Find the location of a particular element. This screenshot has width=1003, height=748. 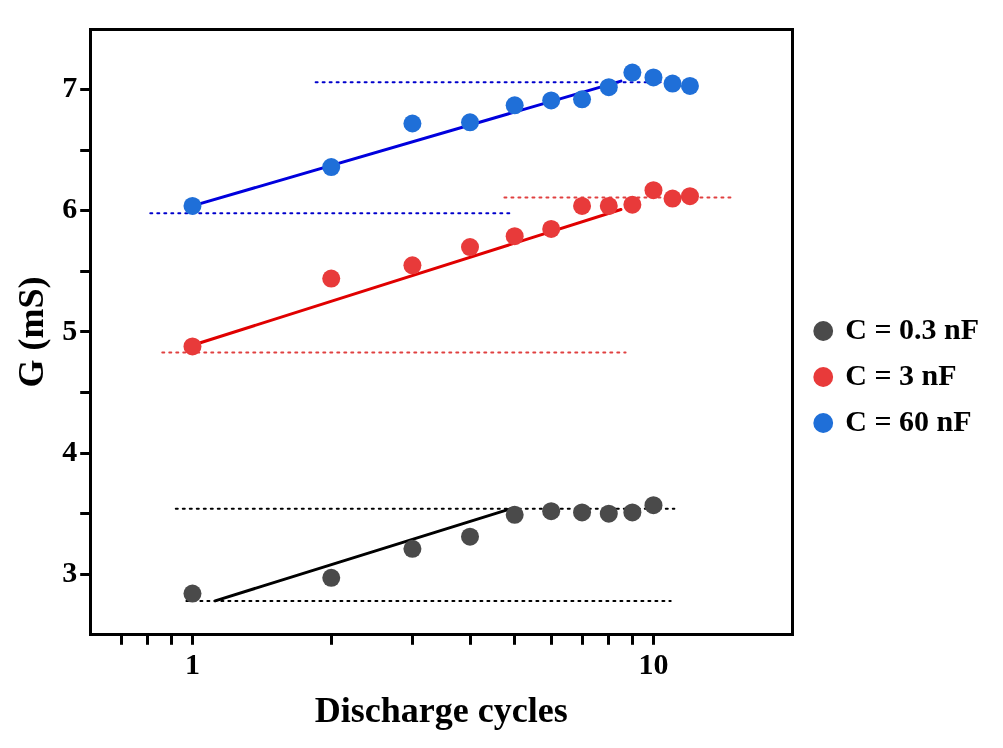

legend-label: C = 3 nF is located at coordinates (901, 374).